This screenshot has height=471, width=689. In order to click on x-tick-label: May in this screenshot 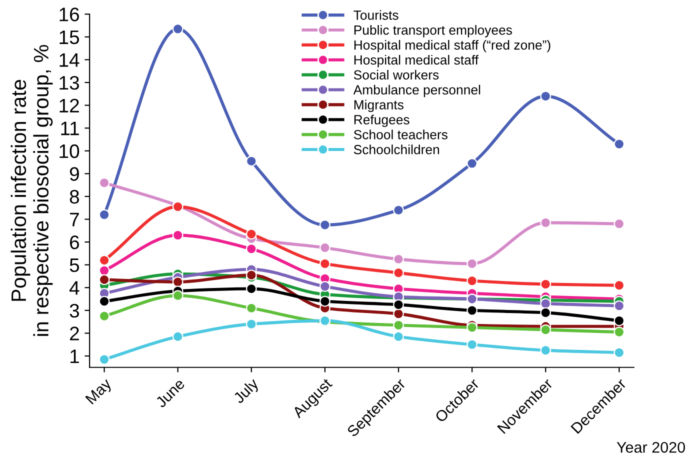, I will do `click(99, 392)`.